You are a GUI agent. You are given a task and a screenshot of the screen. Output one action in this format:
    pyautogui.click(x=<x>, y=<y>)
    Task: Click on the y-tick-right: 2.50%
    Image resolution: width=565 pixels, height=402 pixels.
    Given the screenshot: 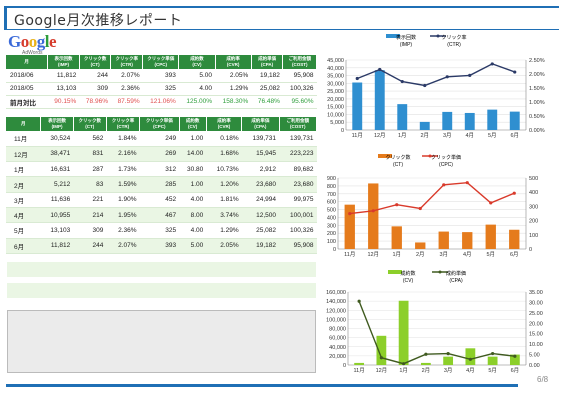 What is the action you would take?
    pyautogui.click(x=537, y=61)
    